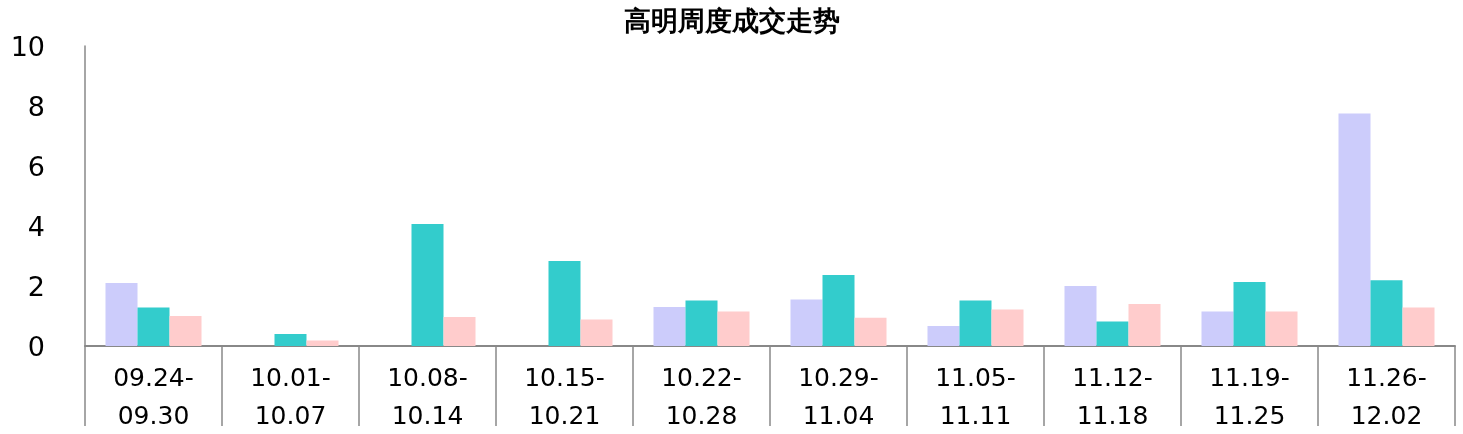  I want to click on x-tick-label: 10.15-10.21, so click(564, 396).